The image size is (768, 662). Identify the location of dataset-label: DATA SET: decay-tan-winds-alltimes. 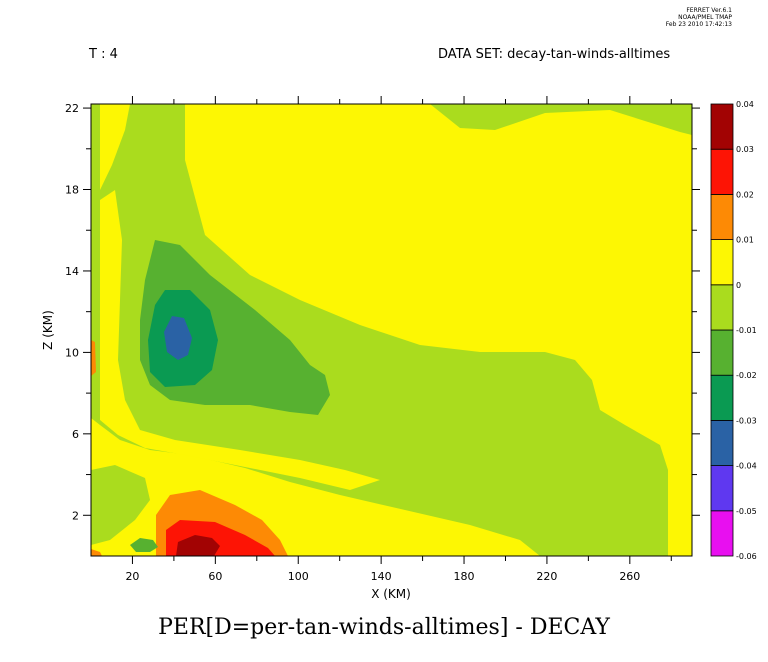
(554, 54).